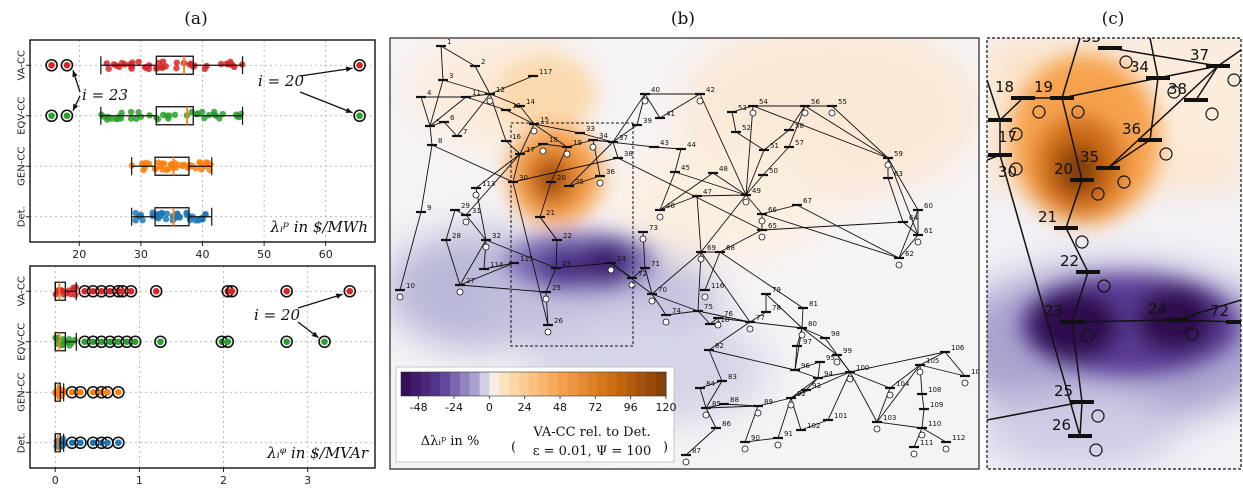 The image size is (1243, 492). What do you see at coordinates (318, 227) in the screenshot?
I see `x-axis-label: λᵢᵖ in $/MWh` at bounding box center [318, 227].